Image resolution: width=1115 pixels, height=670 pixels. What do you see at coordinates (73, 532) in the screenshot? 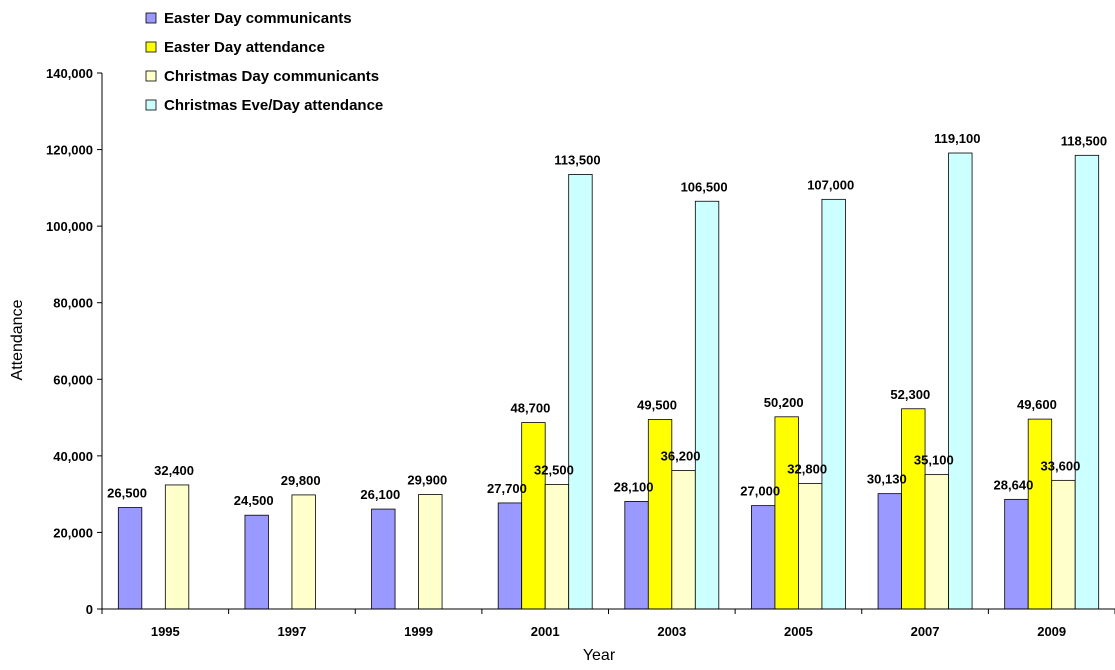
I see `y-tick-label: 20,000` at bounding box center [73, 532].